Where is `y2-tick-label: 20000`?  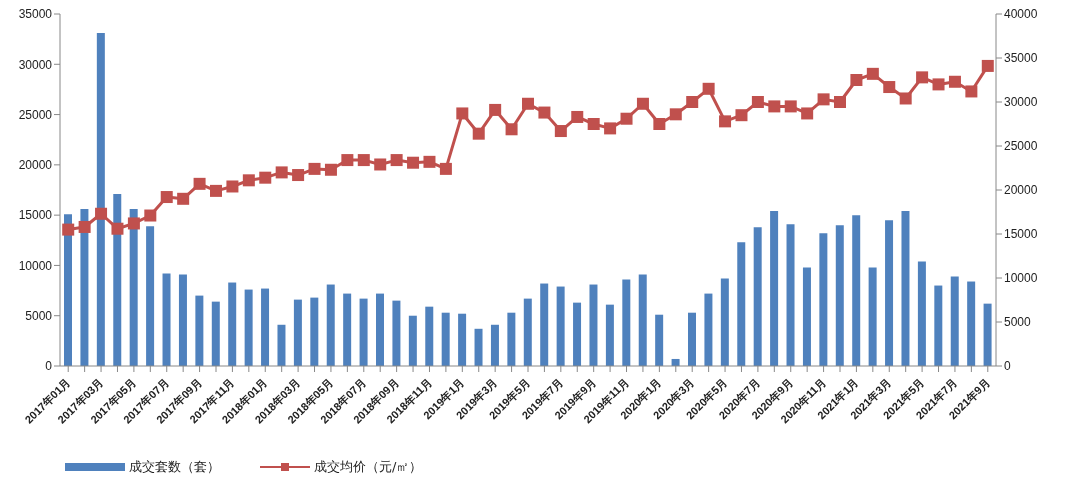 y2-tick-label: 20000 is located at coordinates (1021, 190).